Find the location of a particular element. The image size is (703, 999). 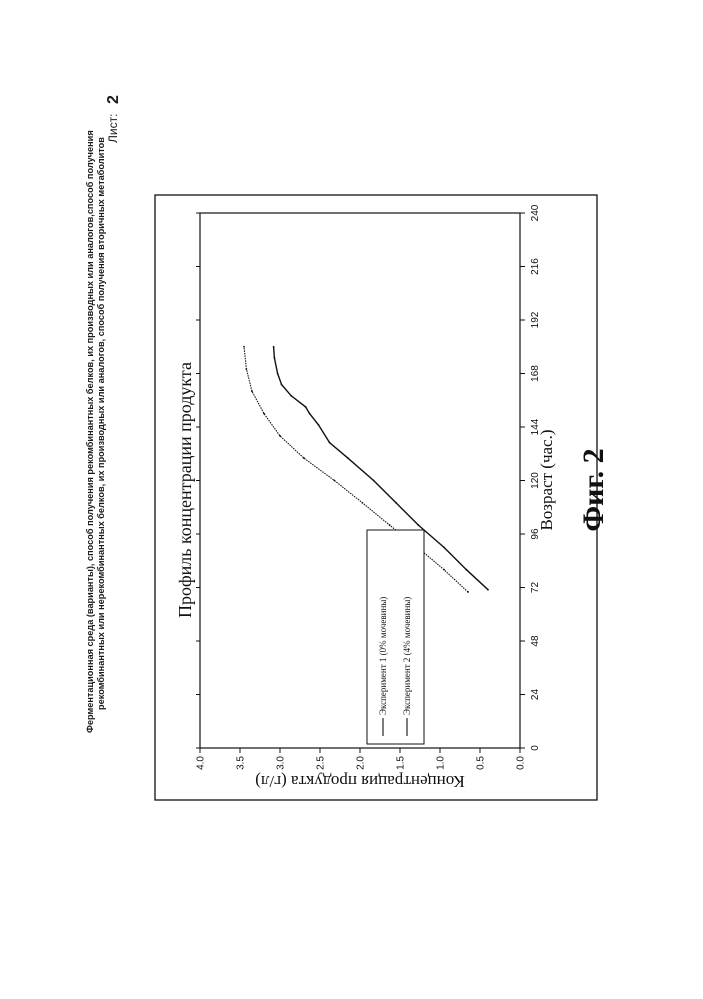

y-tick-label: 1.0 is located at coordinates (441, 763).